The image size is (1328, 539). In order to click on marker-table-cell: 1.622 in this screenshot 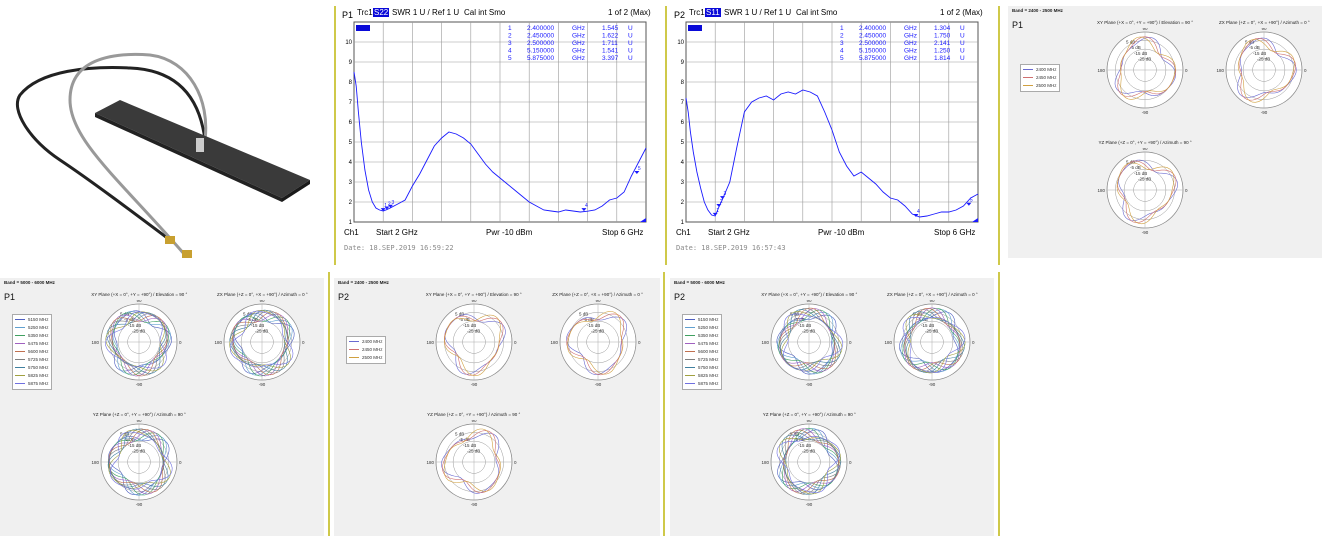, I will do `click(610, 36)`.